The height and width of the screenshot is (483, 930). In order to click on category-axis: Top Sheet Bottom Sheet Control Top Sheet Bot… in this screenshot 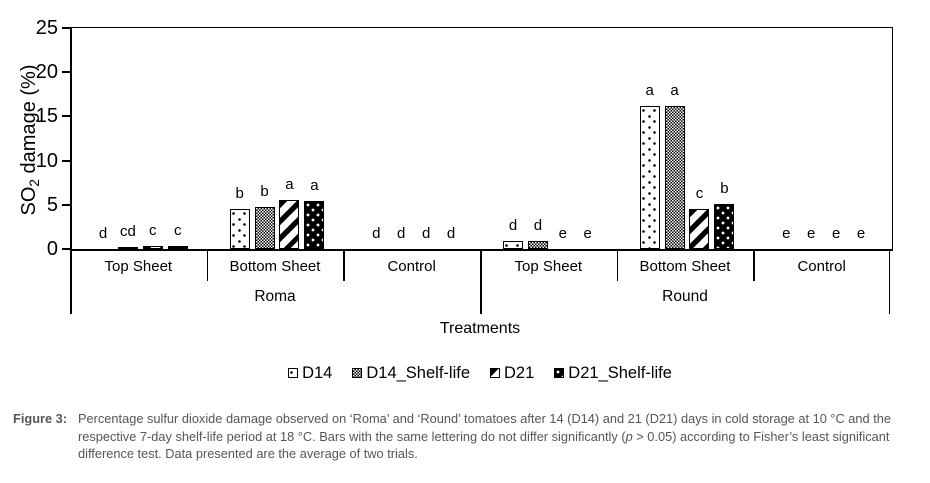, I will do `click(481, 284)`.